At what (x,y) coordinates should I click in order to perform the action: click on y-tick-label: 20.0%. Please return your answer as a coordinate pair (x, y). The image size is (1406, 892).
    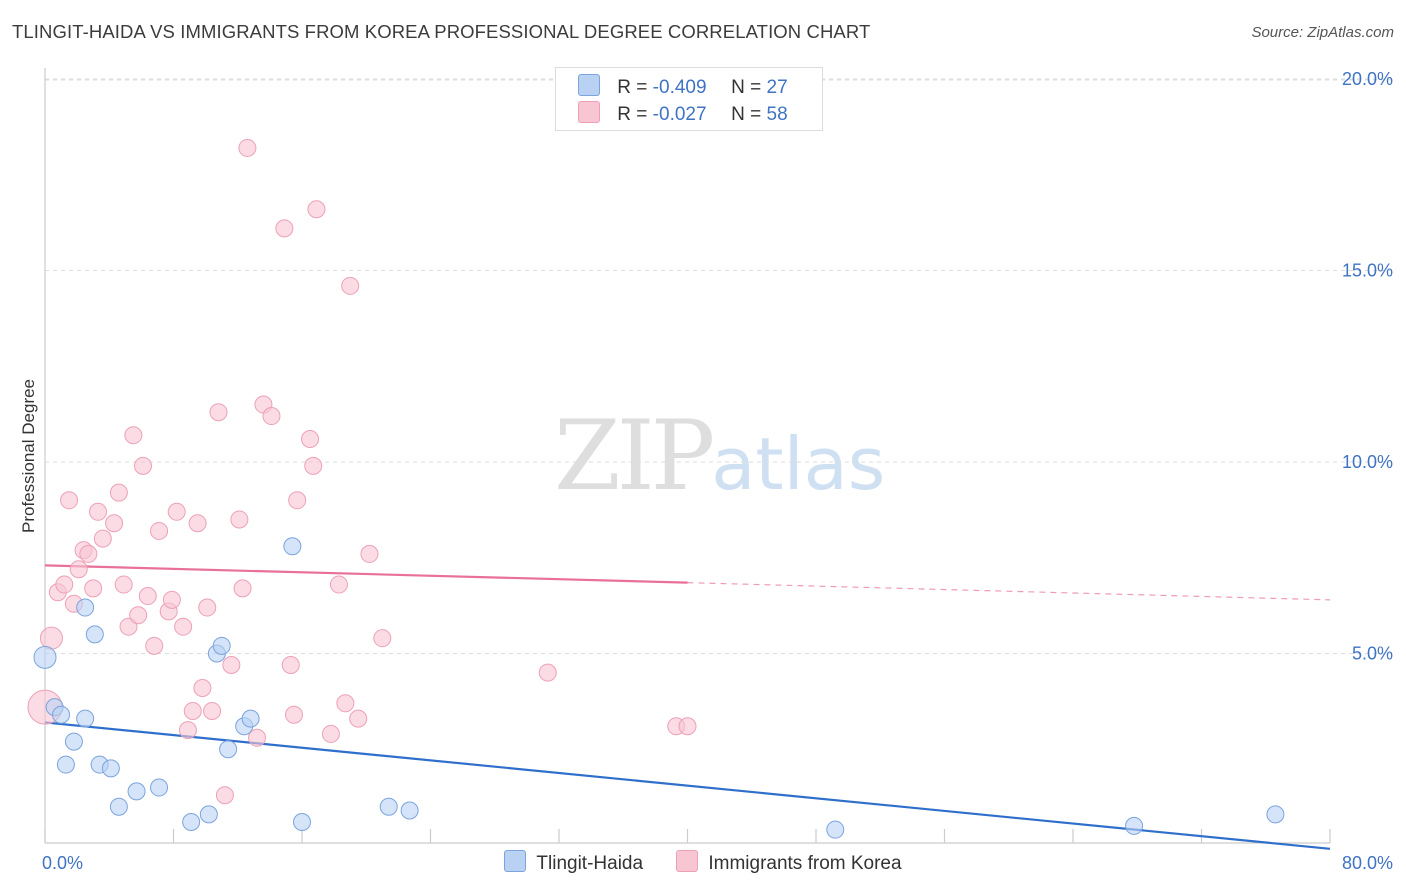
    Looking at the image, I should click on (1367, 79).